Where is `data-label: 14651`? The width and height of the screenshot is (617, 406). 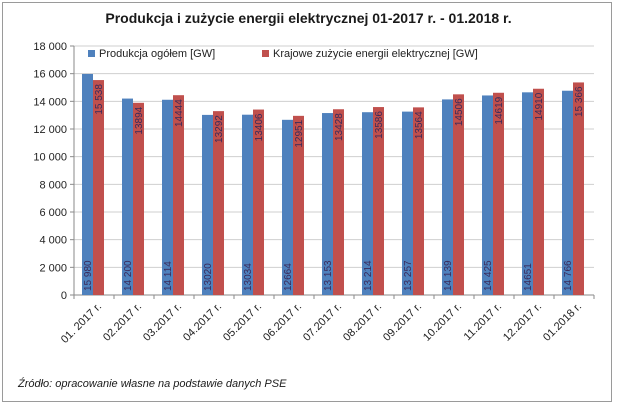 data-label: 14651 is located at coordinates (528, 277).